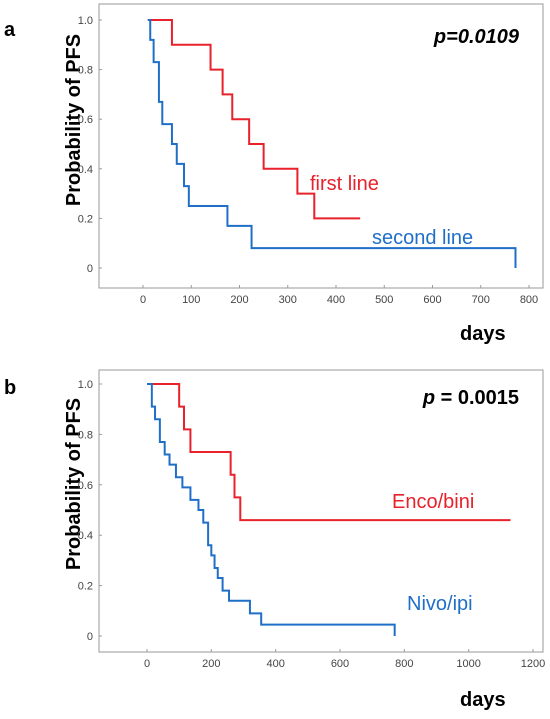 Image resolution: width=550 pixels, height=719 pixels. Describe the element at coordinates (433, 502) in the screenshot. I see `series-label: Enco/bini` at that location.